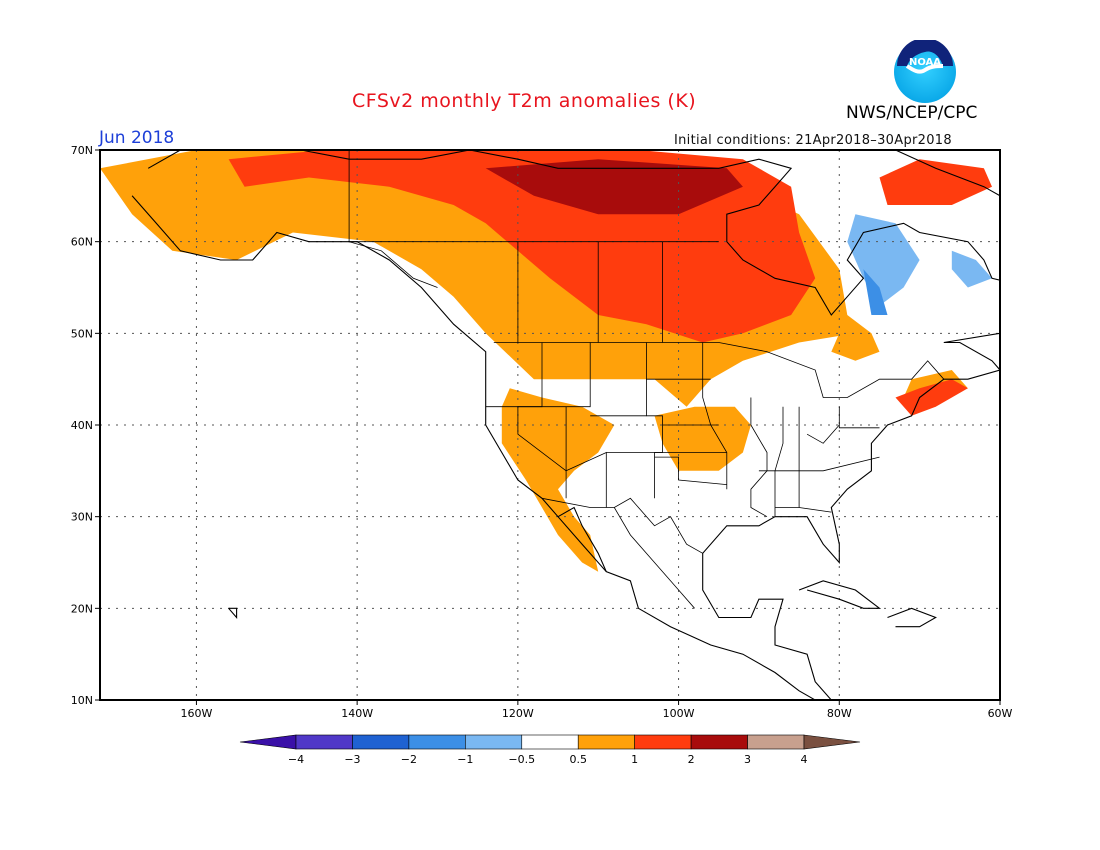  I want to click on coastline-hawaii, so click(233, 613).